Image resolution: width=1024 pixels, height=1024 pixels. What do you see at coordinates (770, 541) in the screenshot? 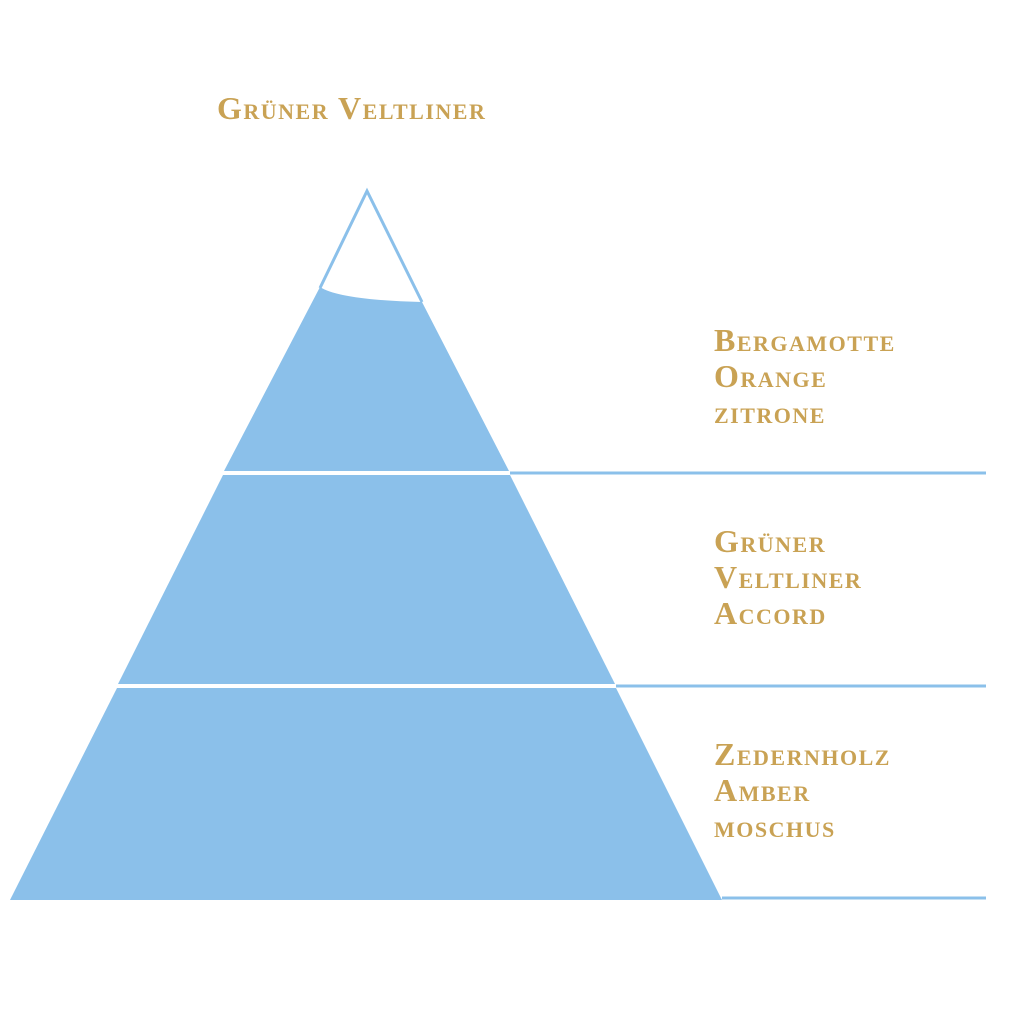
I see `note-label: Grüner` at bounding box center [770, 541].